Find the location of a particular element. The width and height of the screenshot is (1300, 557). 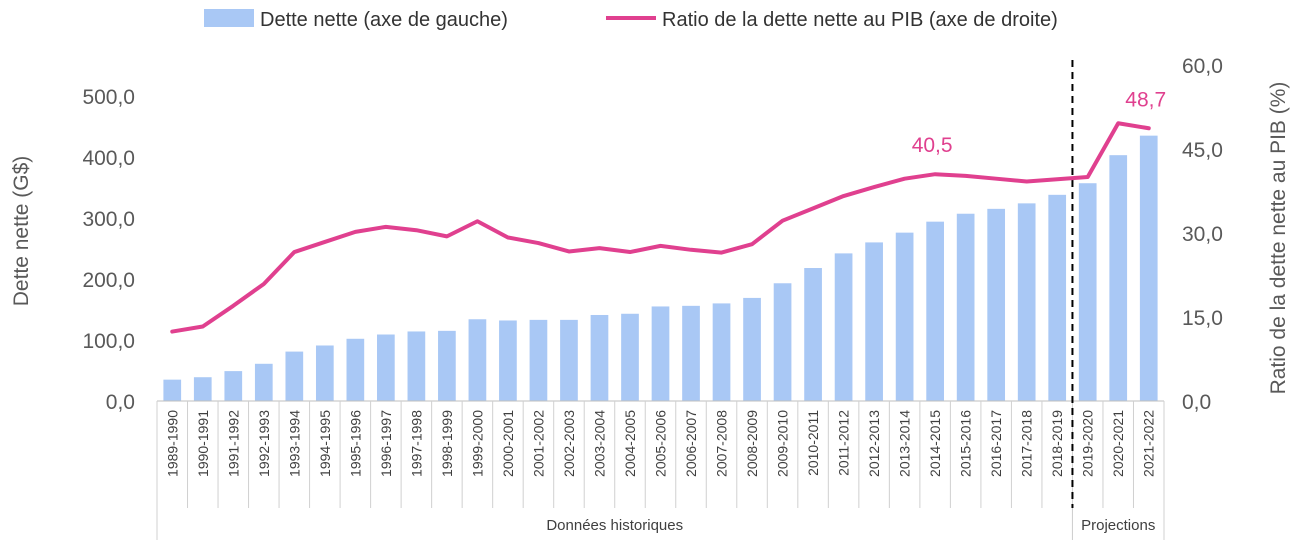

x-tick-label: 1992-1993 is located at coordinates (264, 443).